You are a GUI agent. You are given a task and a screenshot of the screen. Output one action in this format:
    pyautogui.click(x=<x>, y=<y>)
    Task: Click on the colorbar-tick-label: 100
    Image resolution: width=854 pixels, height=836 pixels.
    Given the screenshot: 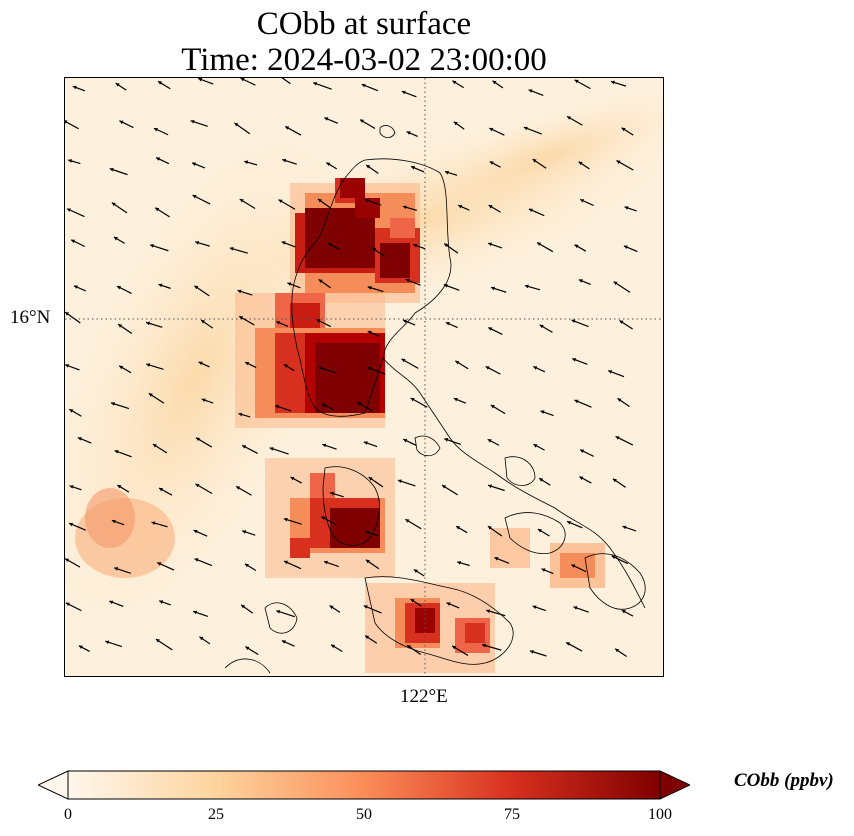 What is the action you would take?
    pyautogui.click(x=660, y=814)
    